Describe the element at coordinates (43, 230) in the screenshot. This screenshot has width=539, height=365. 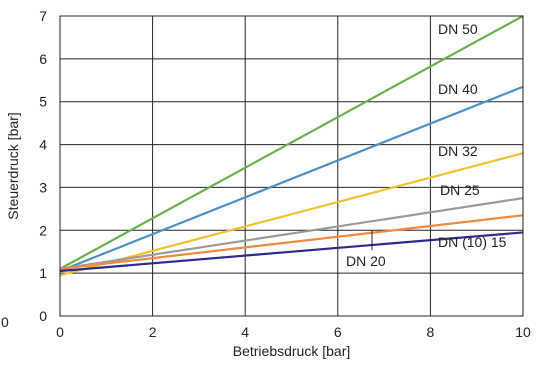
I see `y-tick-label: 2` at that location.